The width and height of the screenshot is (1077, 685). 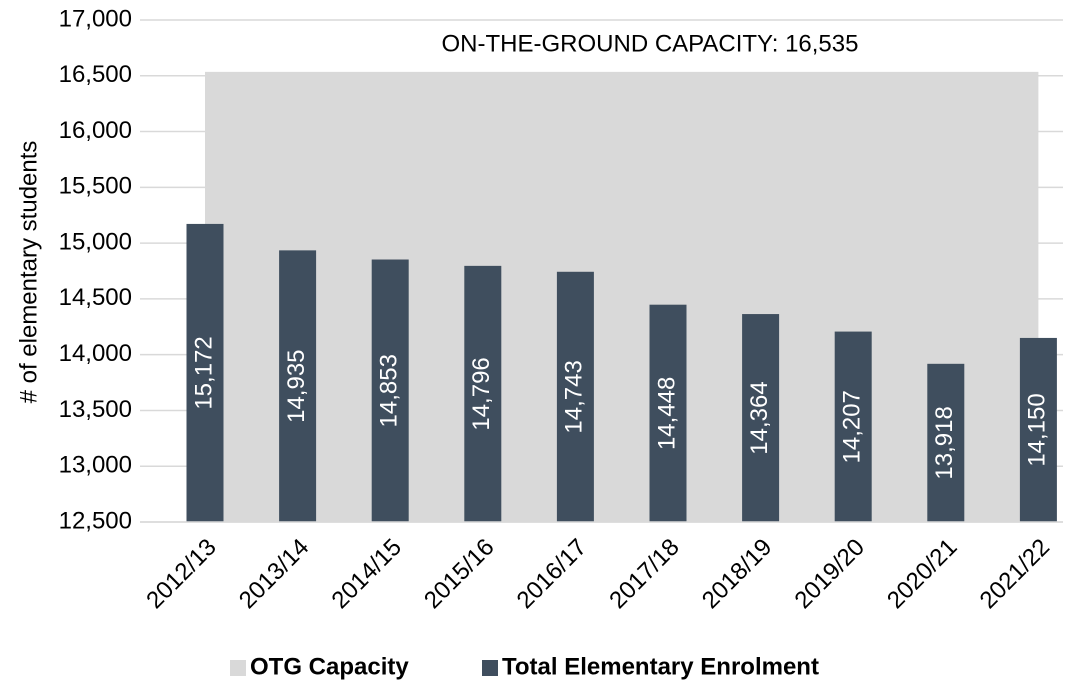 I want to click on x-tick-label: 2018/19, so click(x=737, y=574).